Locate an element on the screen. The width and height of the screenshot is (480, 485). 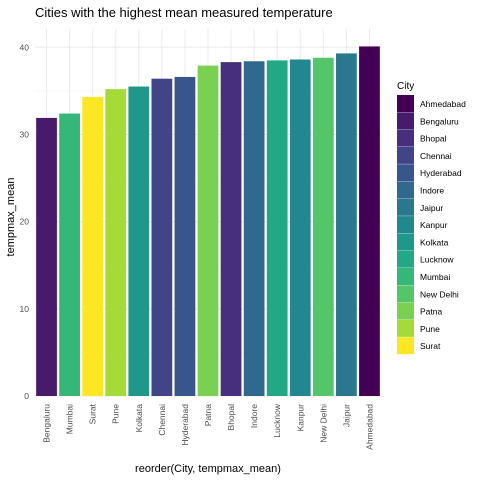
legend-label: Bhopal is located at coordinates (433, 139).